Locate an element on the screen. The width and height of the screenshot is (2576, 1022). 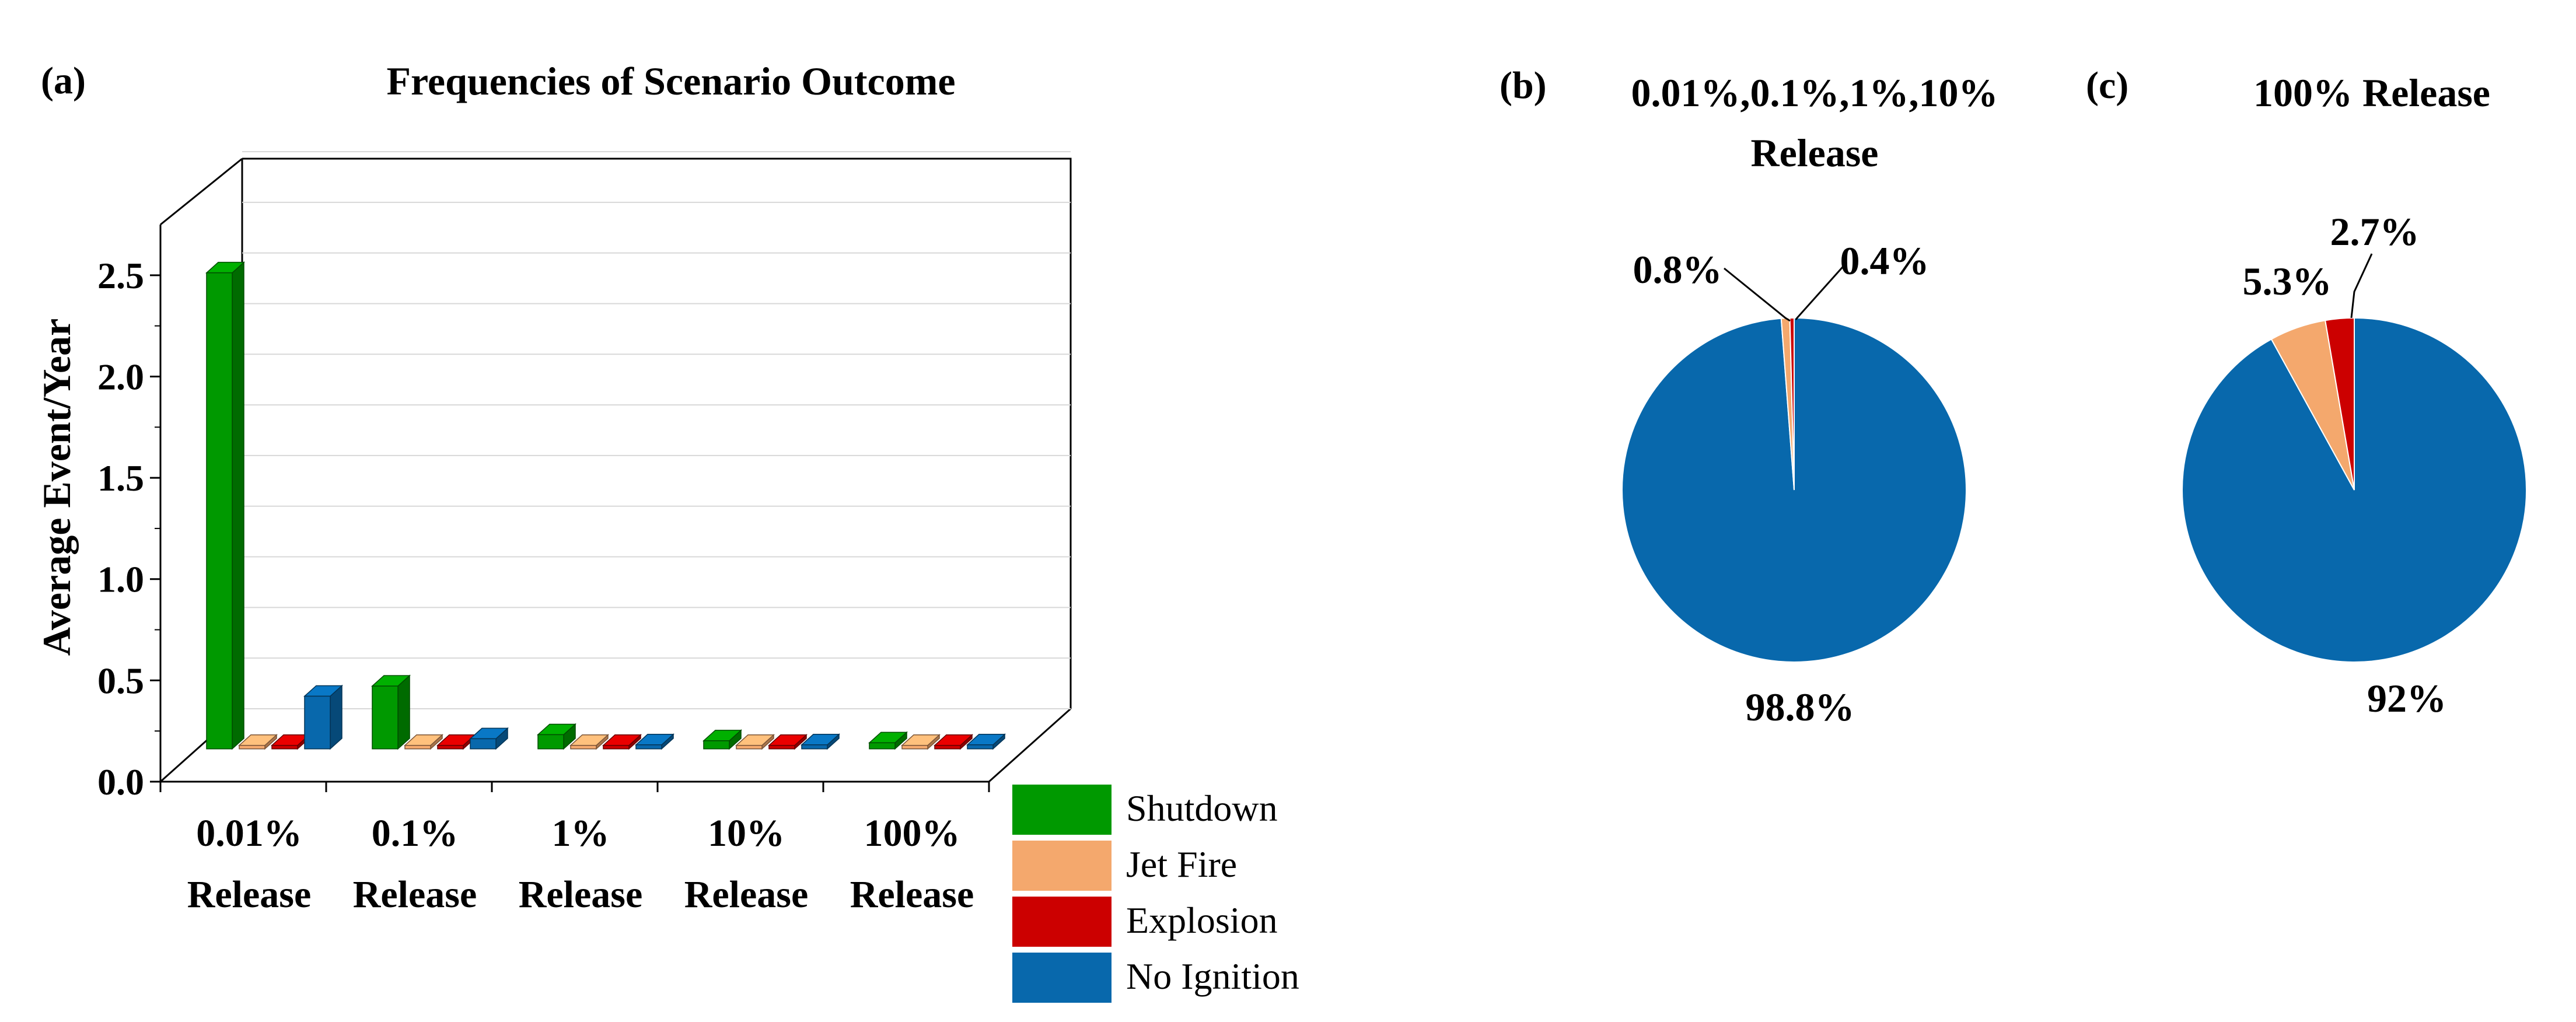
bars is located at coordinates (605, 505).